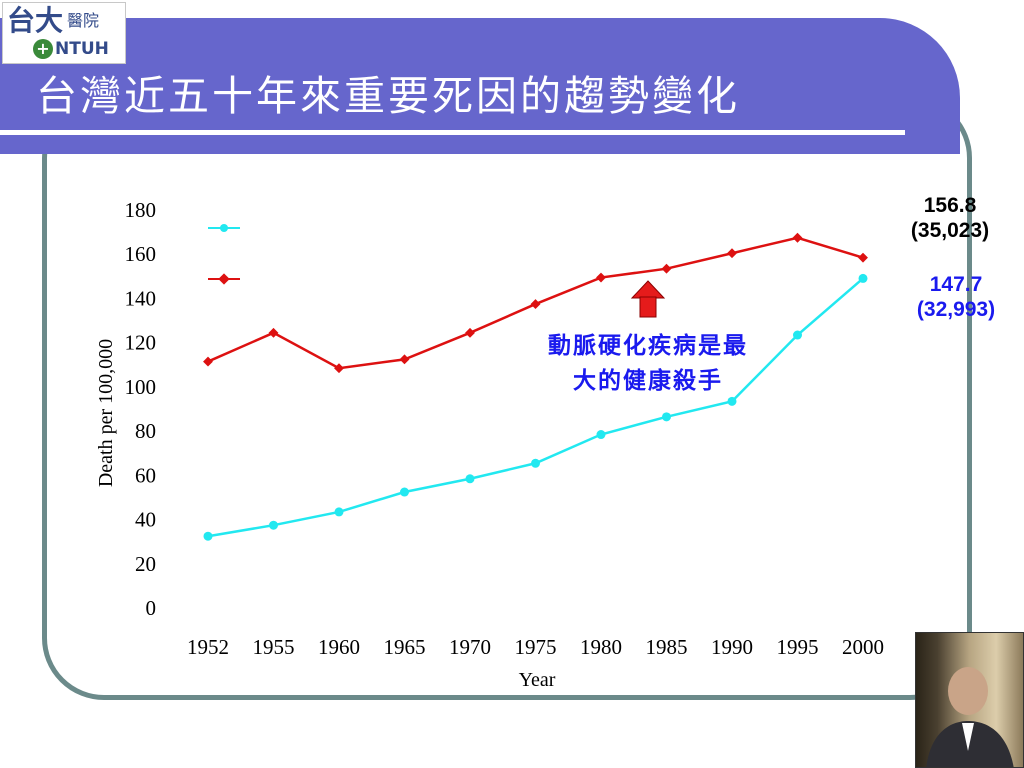 The image size is (1024, 768). What do you see at coordinates (956, 284) in the screenshot?
I see `cyan-series-end-value: 147.7` at bounding box center [956, 284].